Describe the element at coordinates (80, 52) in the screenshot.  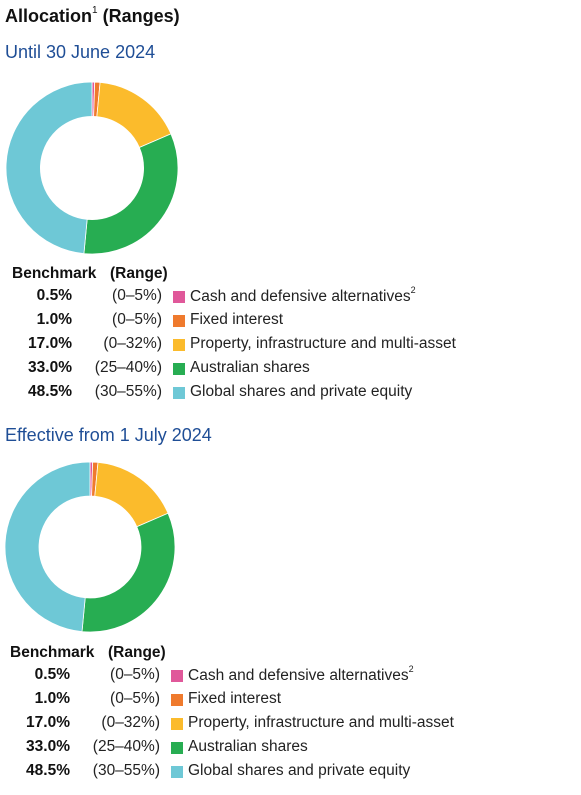
I see `section-title-until: Until 30 June 2024` at that location.